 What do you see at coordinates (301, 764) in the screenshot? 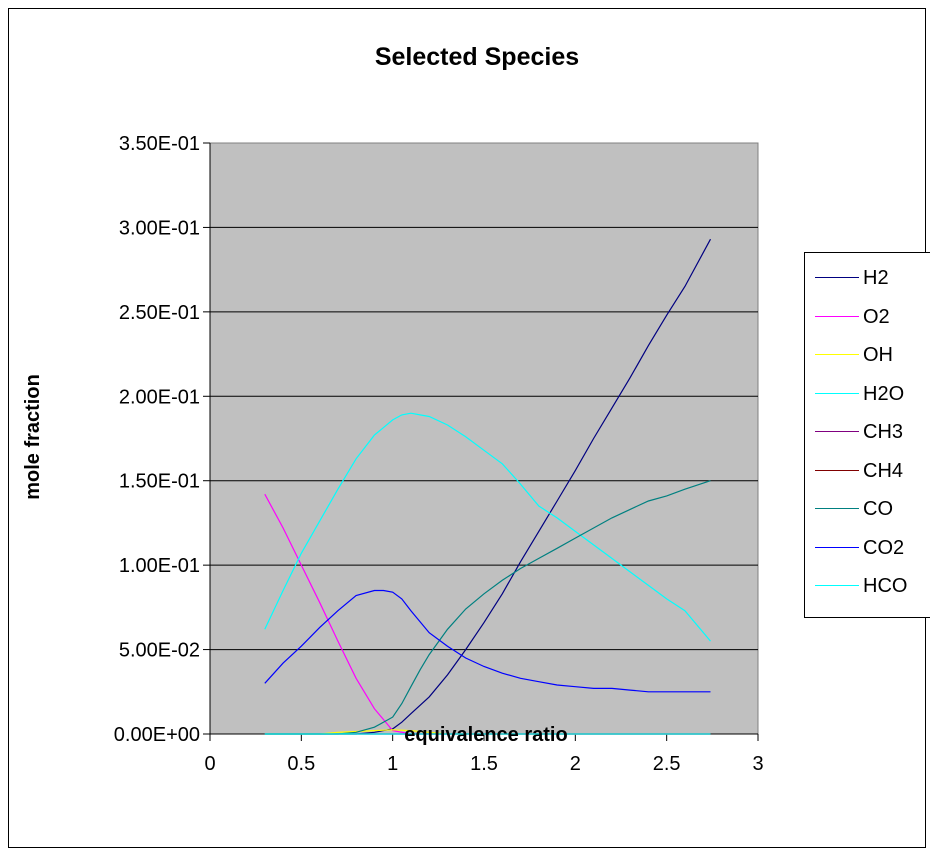
I see `x-tick-label: 0.5` at bounding box center [301, 764].